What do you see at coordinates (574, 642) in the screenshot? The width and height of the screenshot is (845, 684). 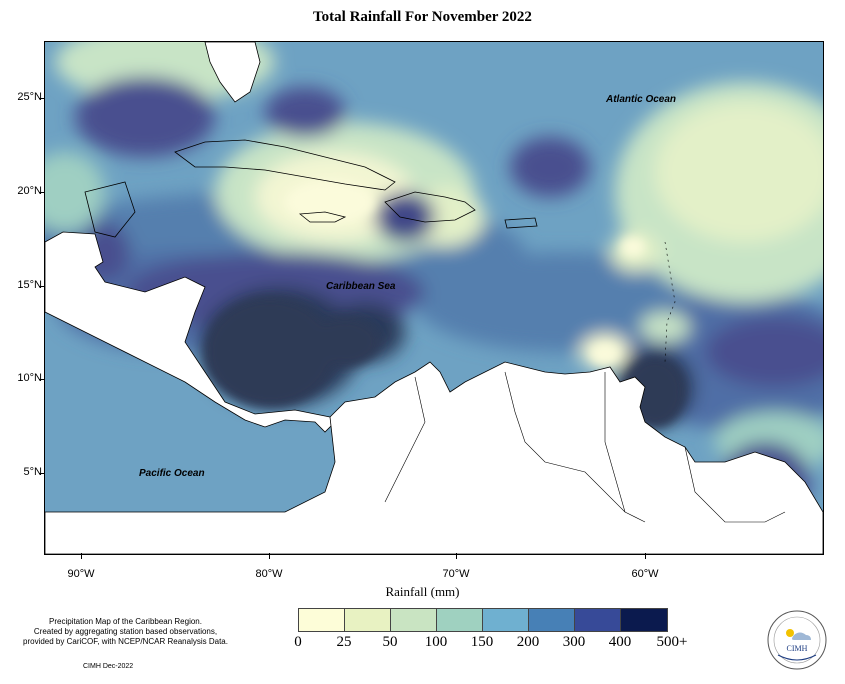 I see `legend-label: 300` at bounding box center [574, 642].